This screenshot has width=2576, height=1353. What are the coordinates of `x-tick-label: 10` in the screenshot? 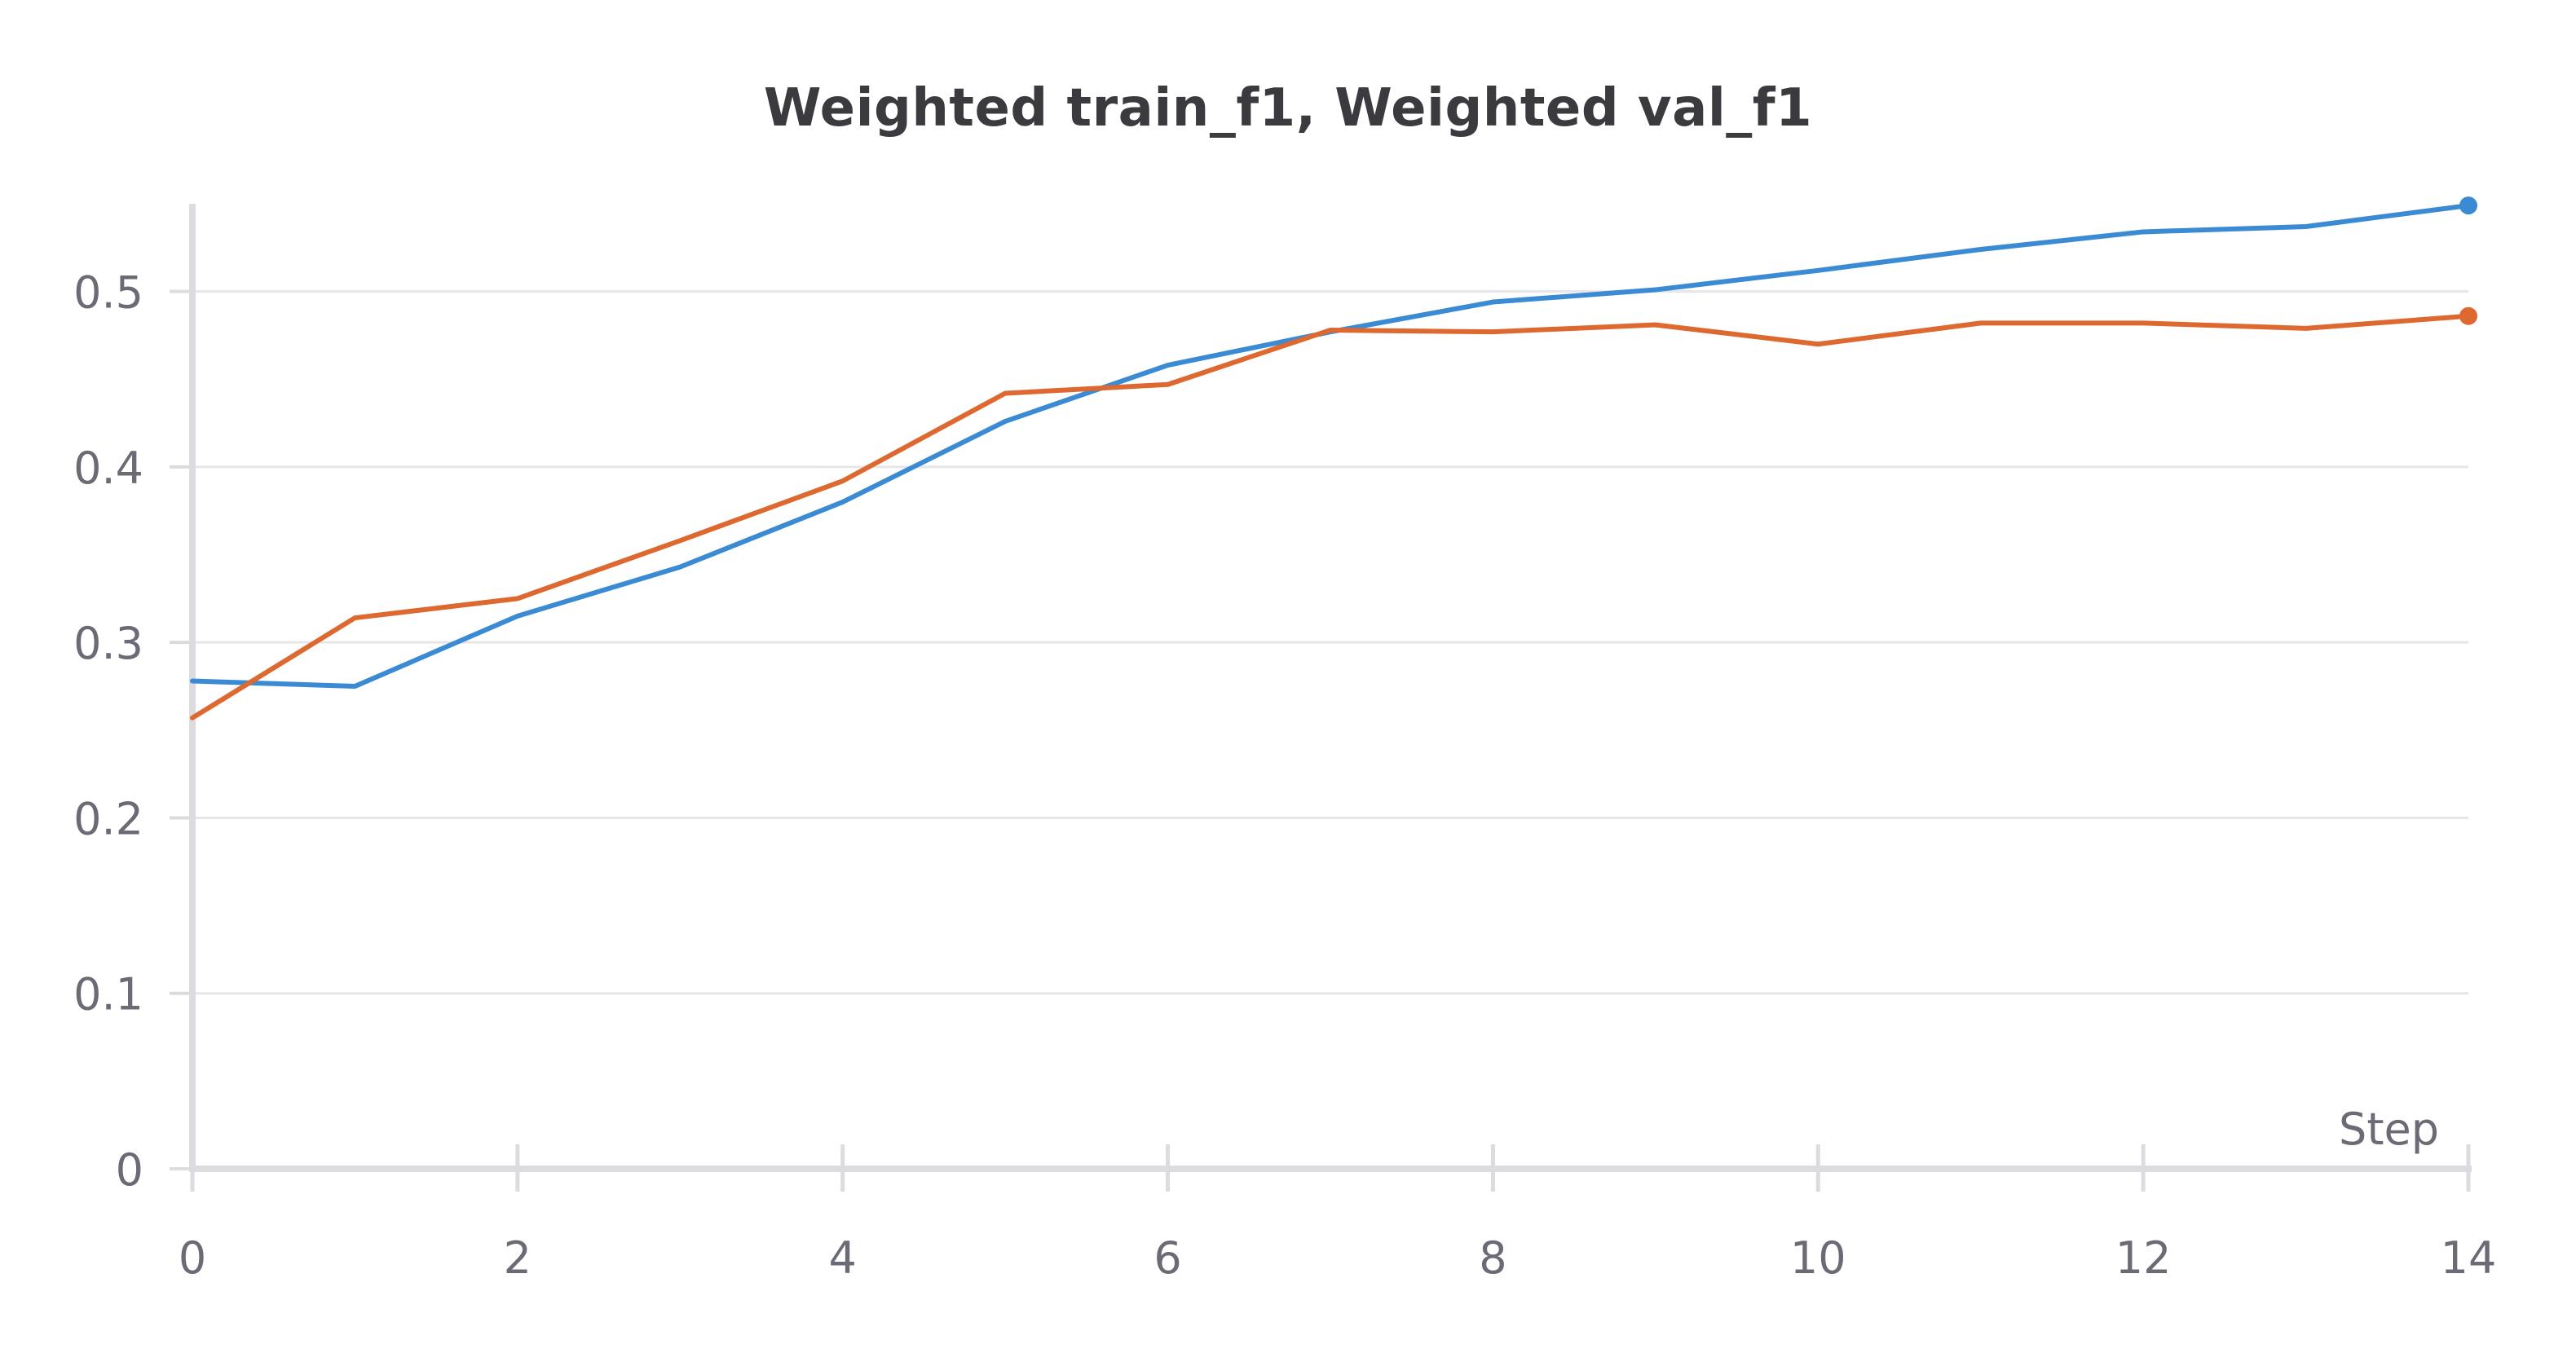 It's located at (1818, 1258).